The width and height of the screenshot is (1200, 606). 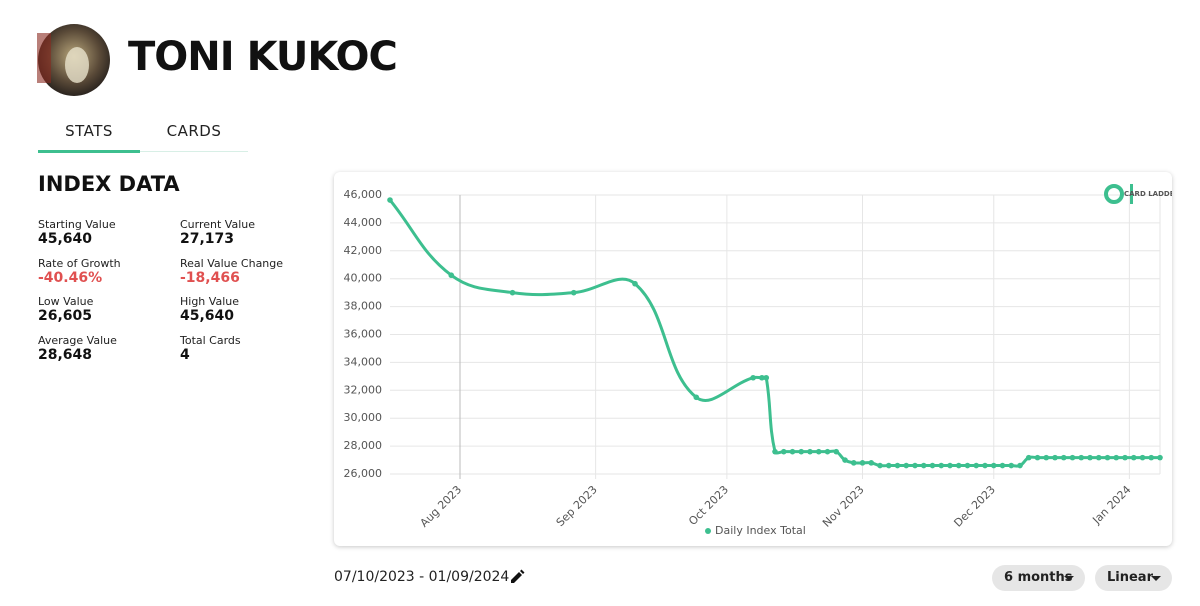 I want to click on y-tick-label: 42,000, so click(x=363, y=250).